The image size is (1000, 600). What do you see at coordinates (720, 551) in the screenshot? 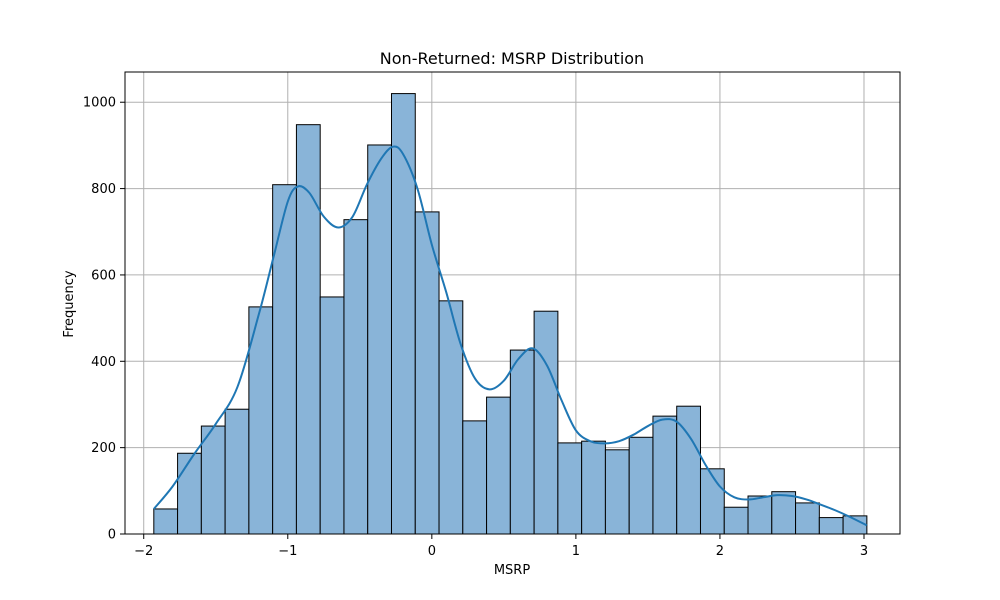
I see `x-tick-label: 2` at bounding box center [720, 551].